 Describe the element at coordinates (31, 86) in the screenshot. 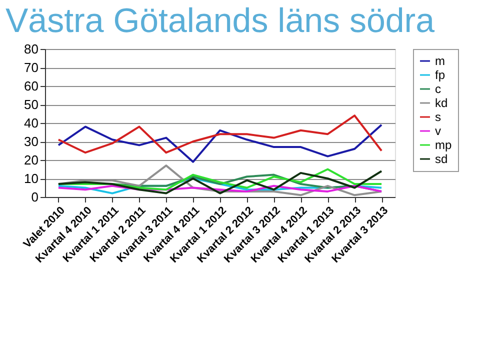

I see `y-tick-label: 60` at that location.